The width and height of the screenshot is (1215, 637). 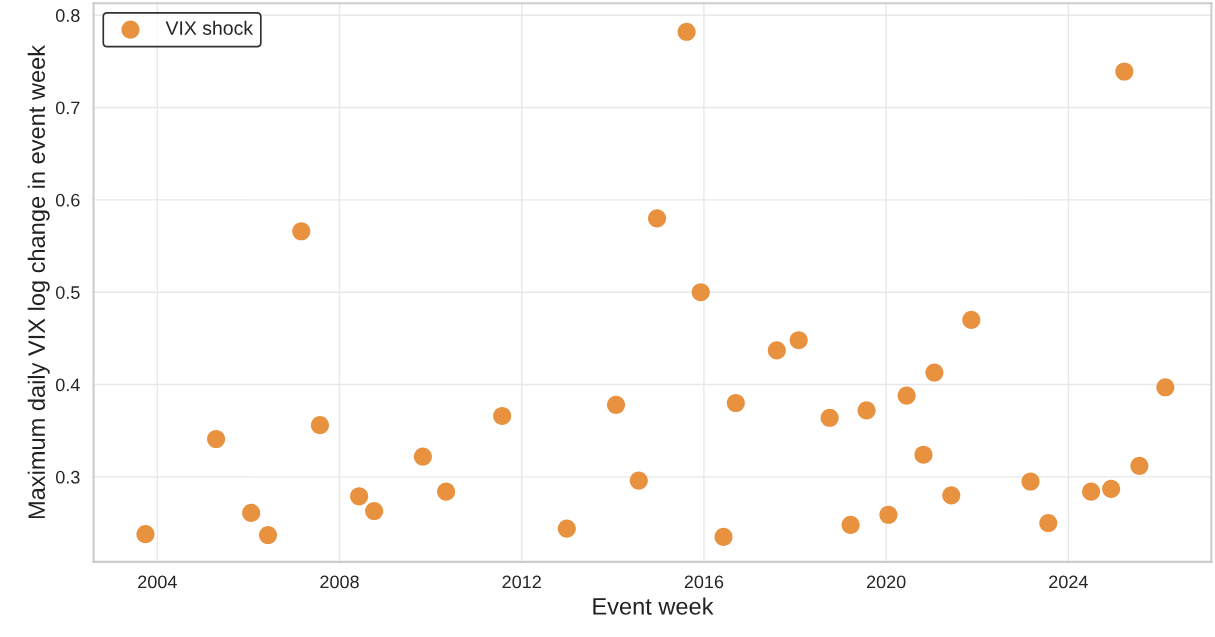 I want to click on x-tick-label: 2004, so click(x=157, y=582).